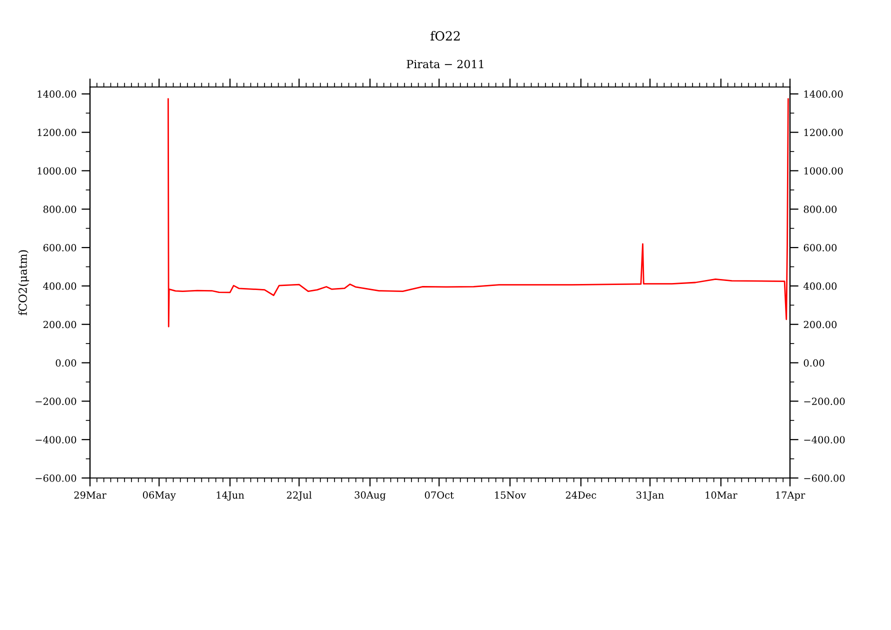 Image resolution: width=891 pixels, height=630 pixels. Describe the element at coordinates (722, 495) in the screenshot. I see `x-tick-label: 10Mar` at that location.